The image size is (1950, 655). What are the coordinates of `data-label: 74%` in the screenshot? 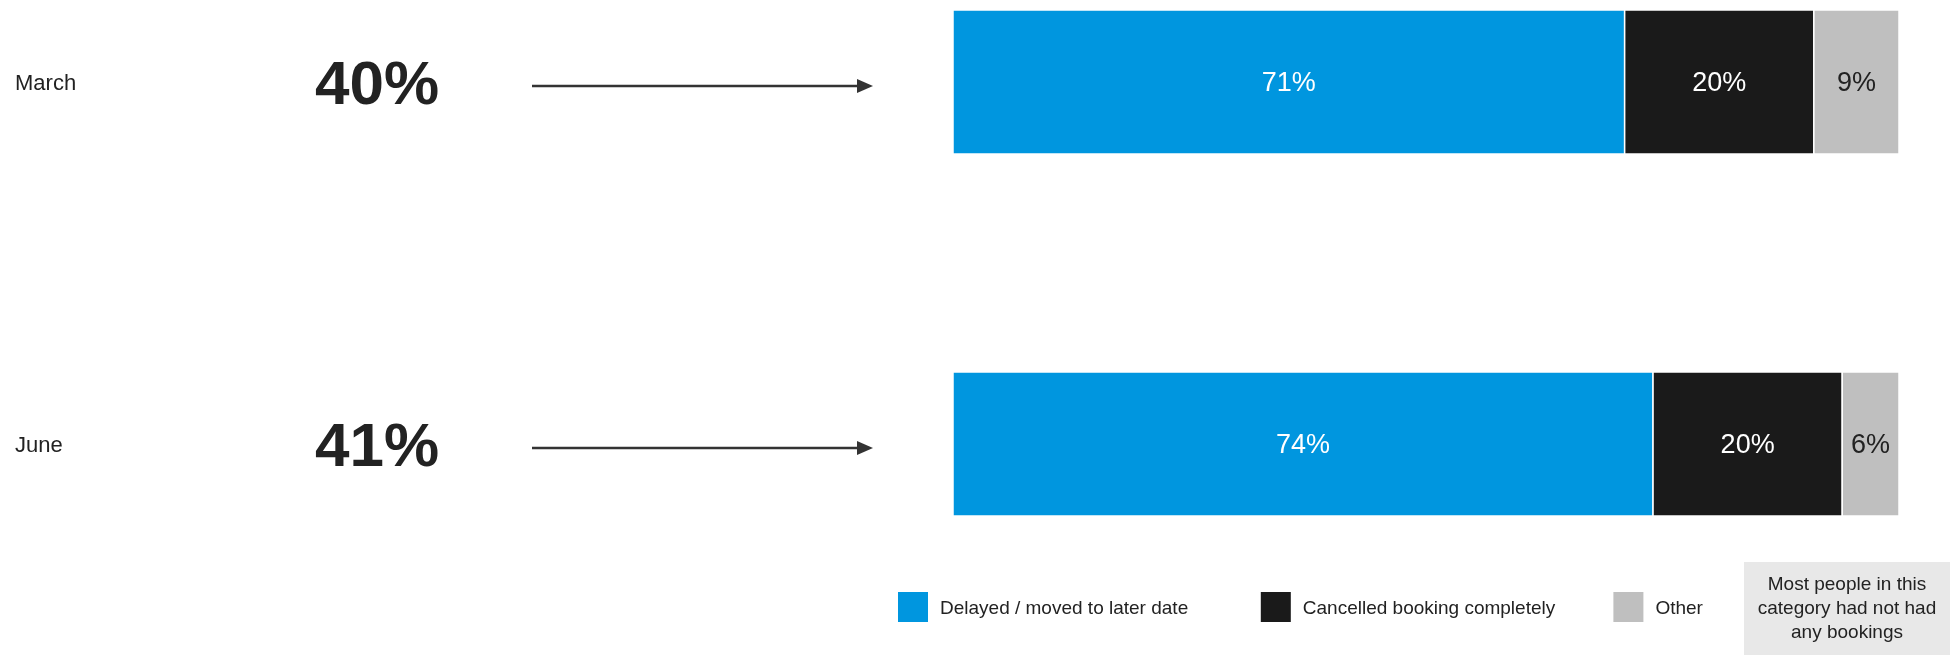 It's located at (1303, 444).